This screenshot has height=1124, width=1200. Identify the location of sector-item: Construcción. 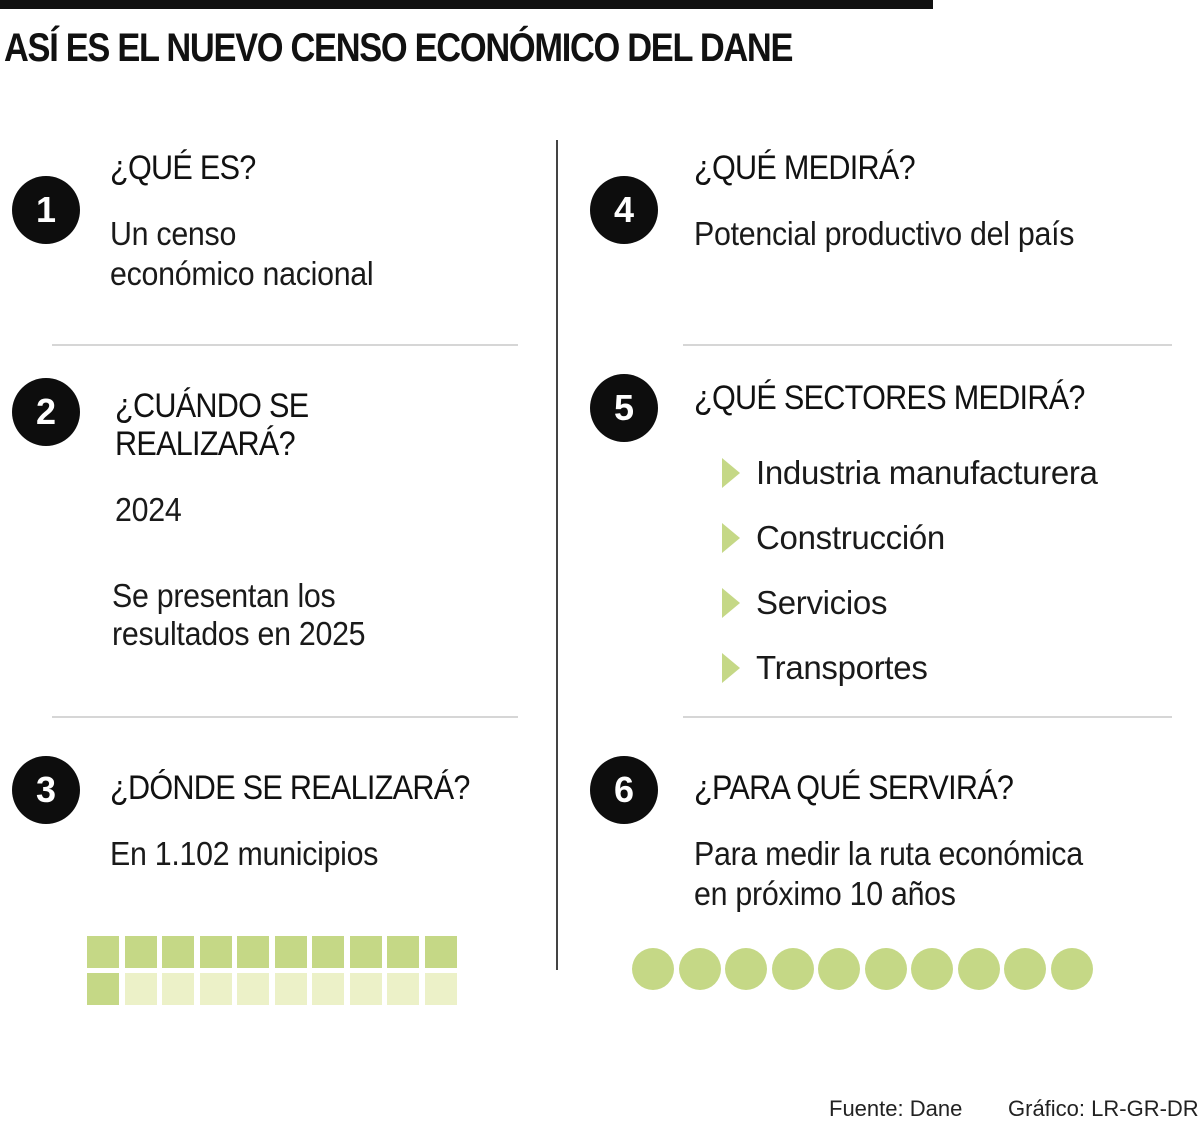
(833, 538).